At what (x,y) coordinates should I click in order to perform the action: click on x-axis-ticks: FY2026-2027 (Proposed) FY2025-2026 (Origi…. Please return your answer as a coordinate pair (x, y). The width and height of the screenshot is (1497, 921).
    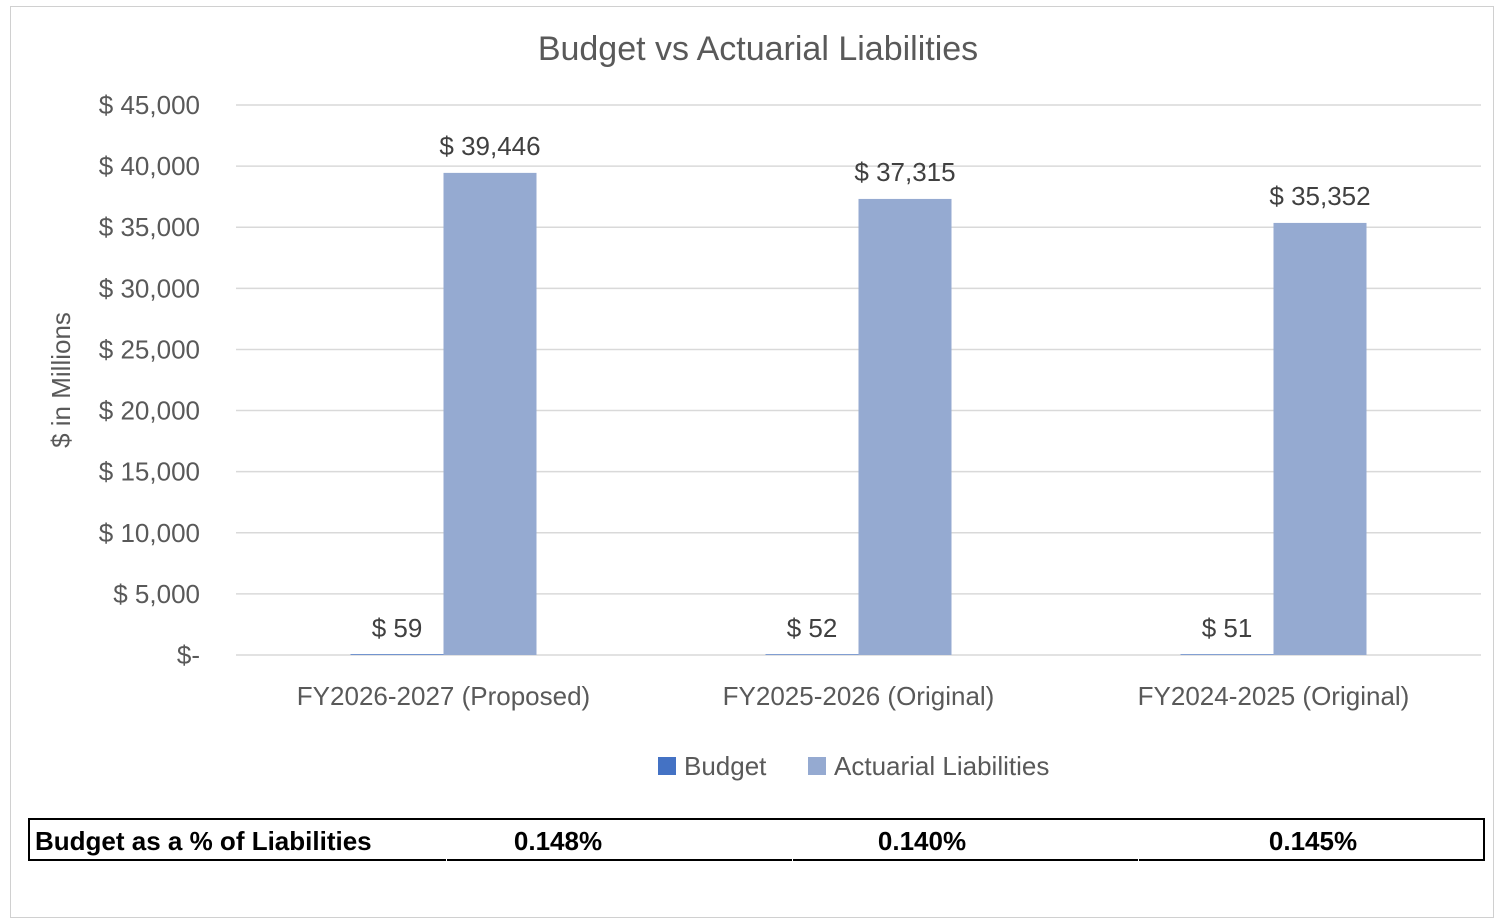
    Looking at the image, I should click on (853, 696).